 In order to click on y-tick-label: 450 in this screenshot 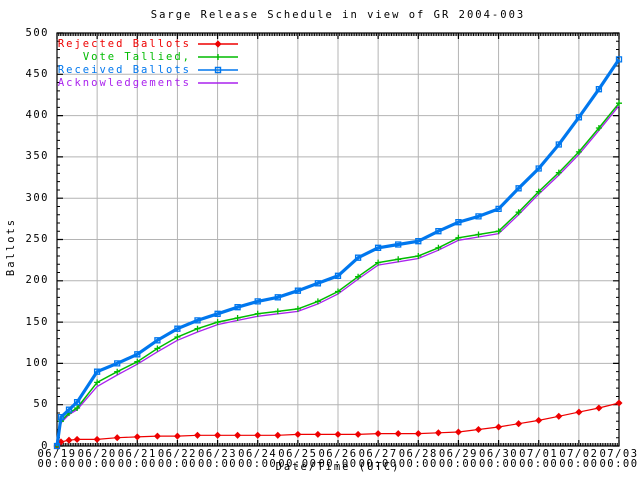, I will do `click(37, 73)`.